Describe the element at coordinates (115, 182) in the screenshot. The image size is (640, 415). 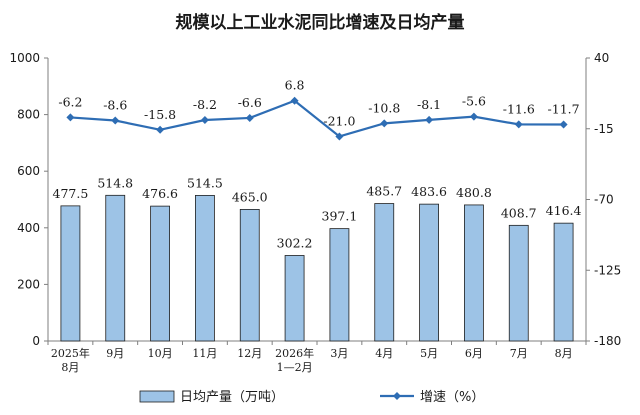
I see `bar-data-label: 514.8` at that location.